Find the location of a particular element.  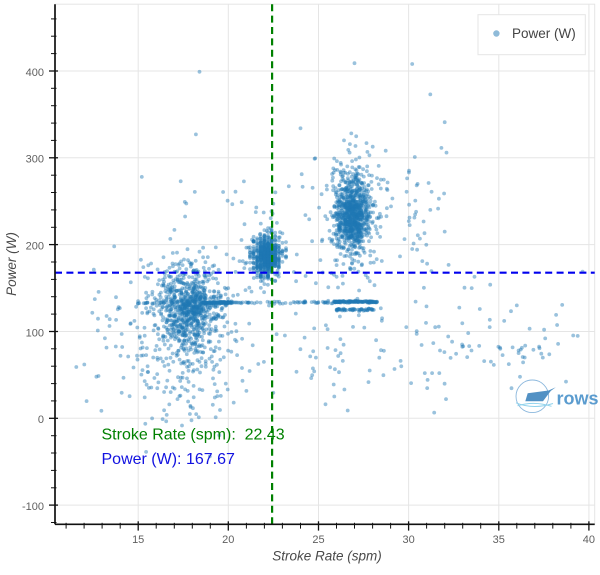

svg-text: -100 is located at coordinates (33, 507).